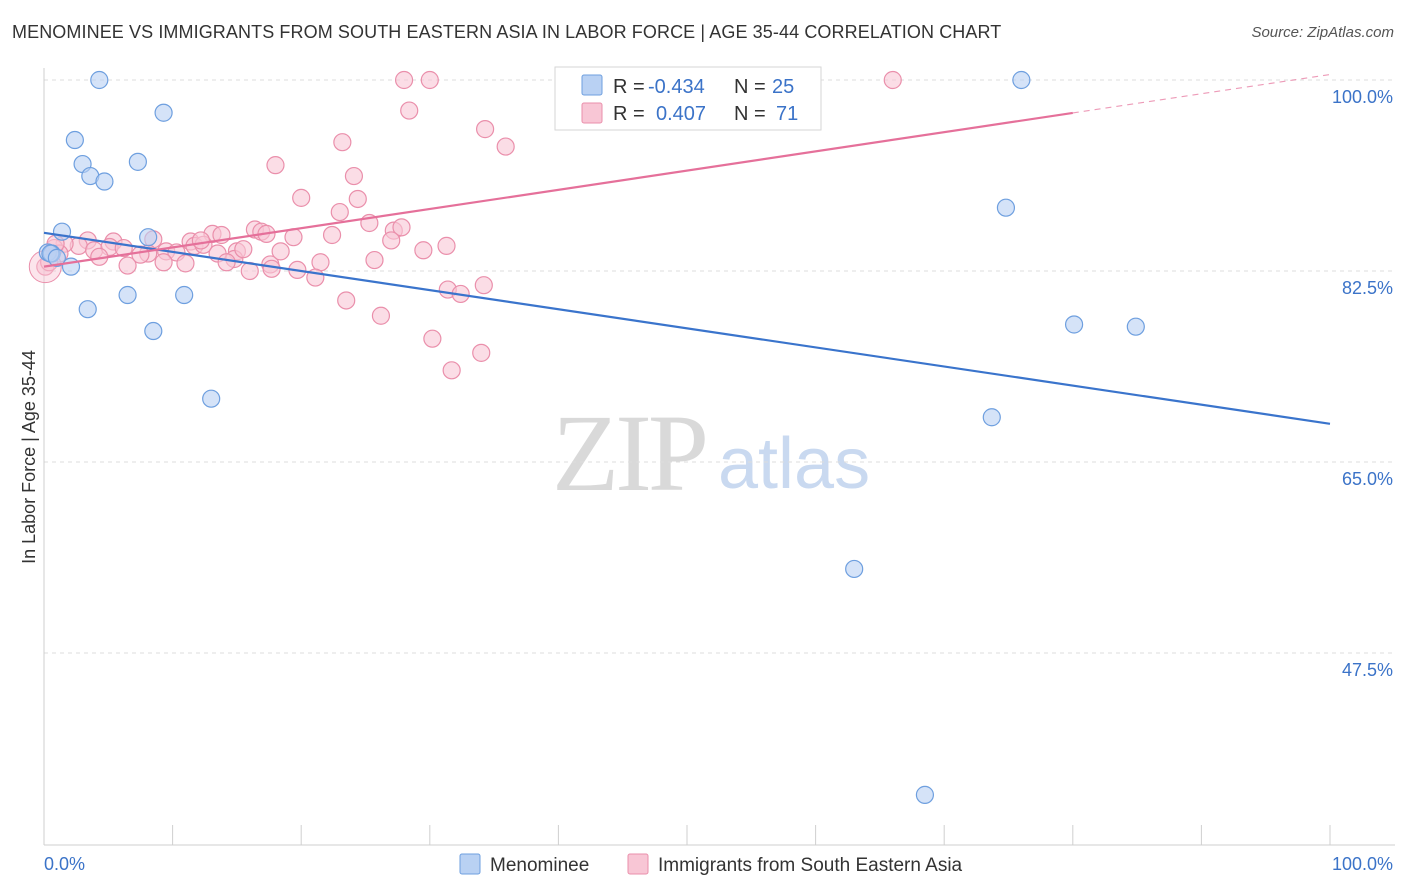  I want to click on watermark: ZIP atlas, so click(711, 453).